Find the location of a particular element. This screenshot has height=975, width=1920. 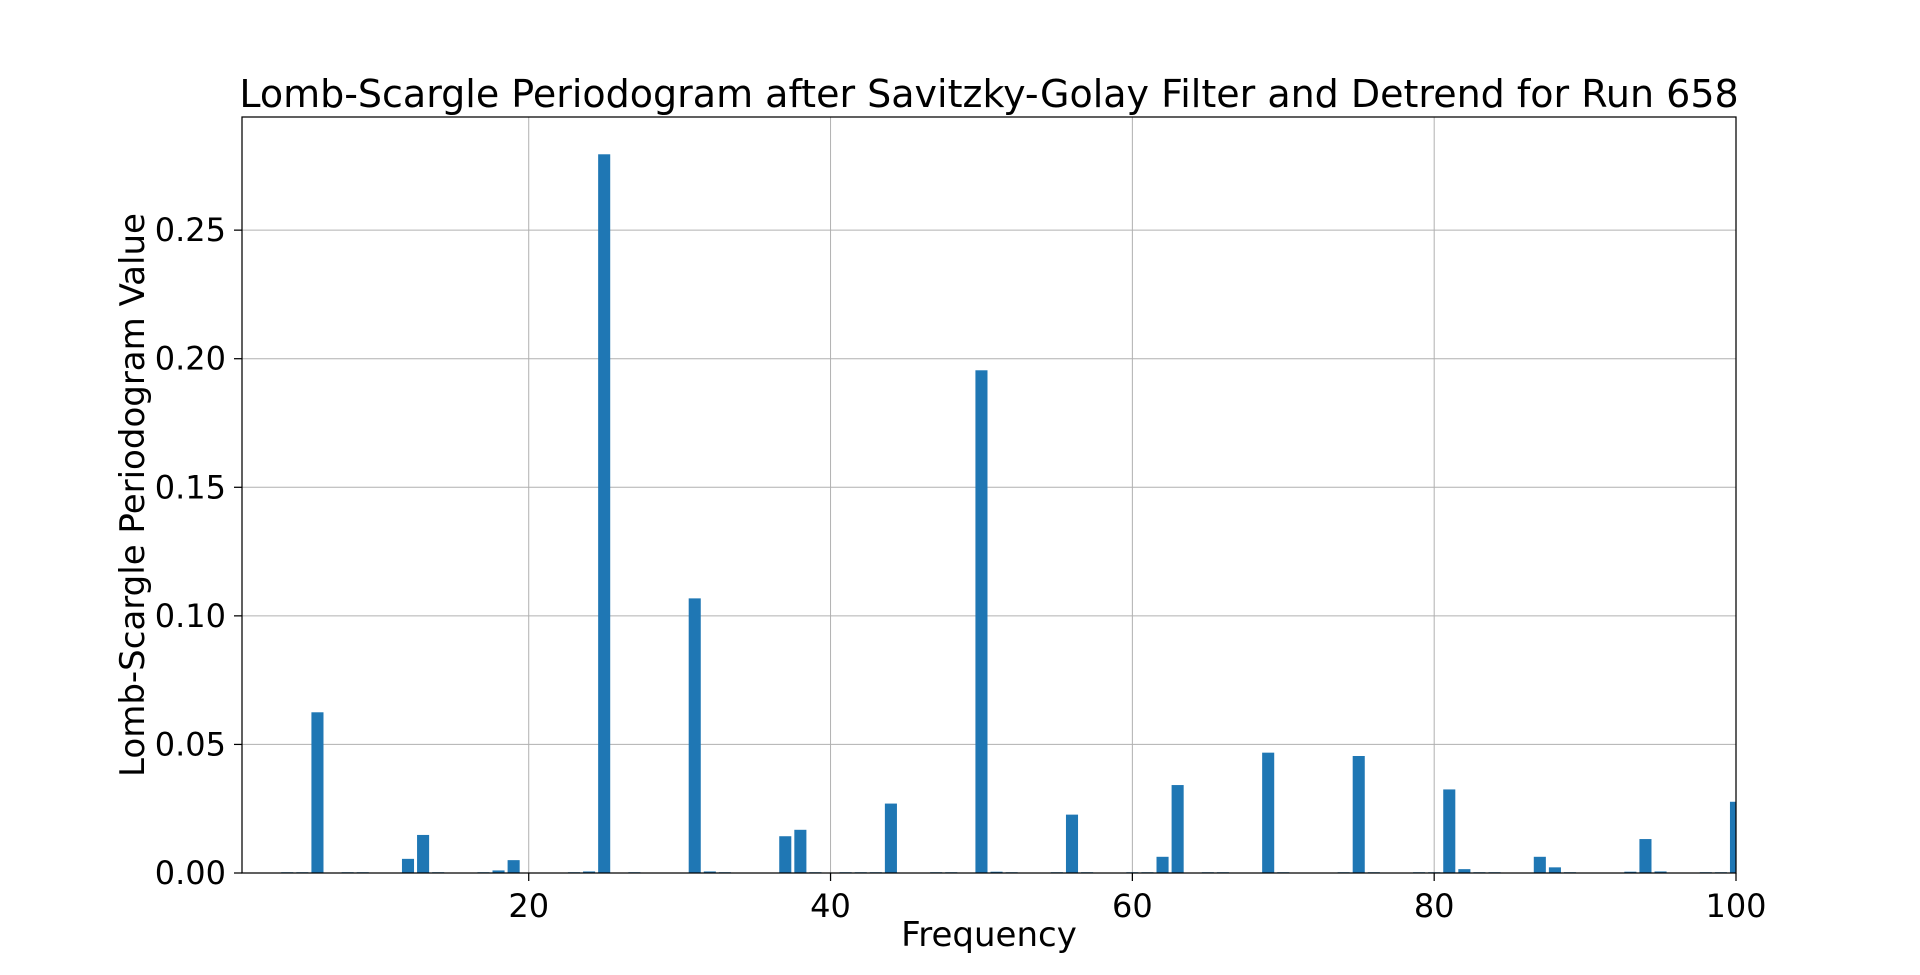

y-tick-label: 0.25 is located at coordinates (190, 230).